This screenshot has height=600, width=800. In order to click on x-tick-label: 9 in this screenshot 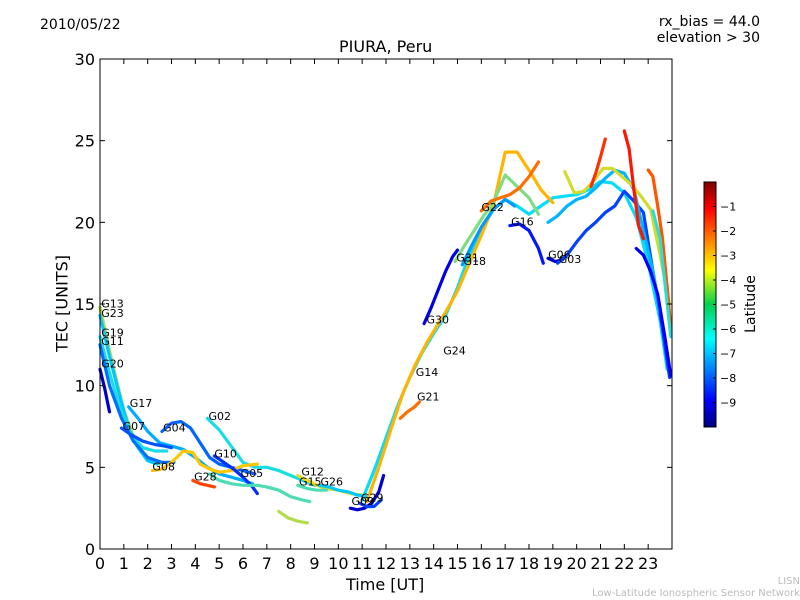, I will do `click(314, 563)`.